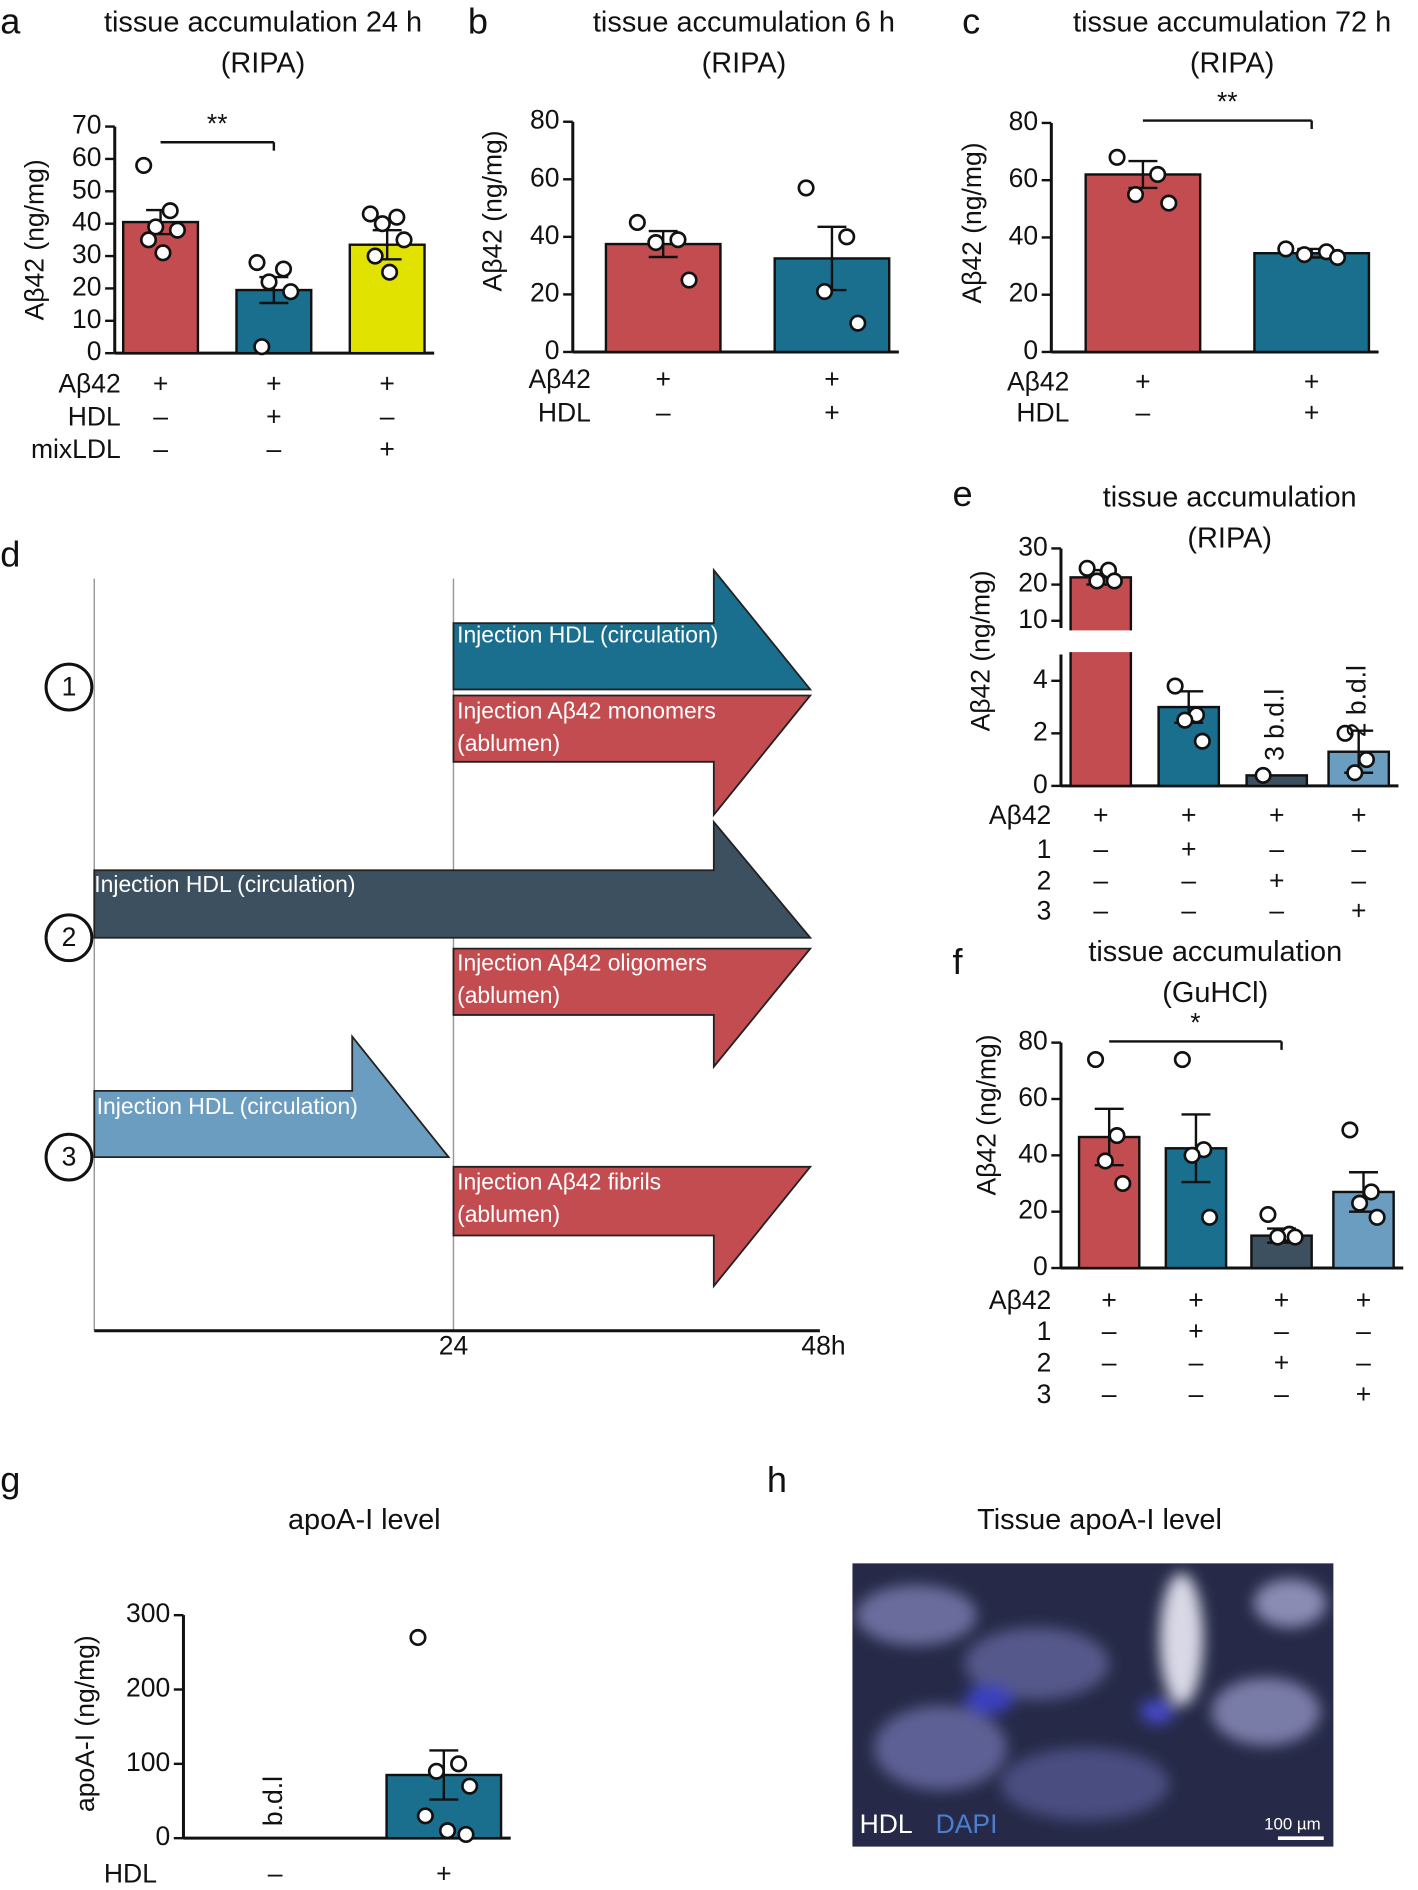 This screenshot has height=1890, width=1418. I want to click on y-tick-label: 4, so click(1040, 679).